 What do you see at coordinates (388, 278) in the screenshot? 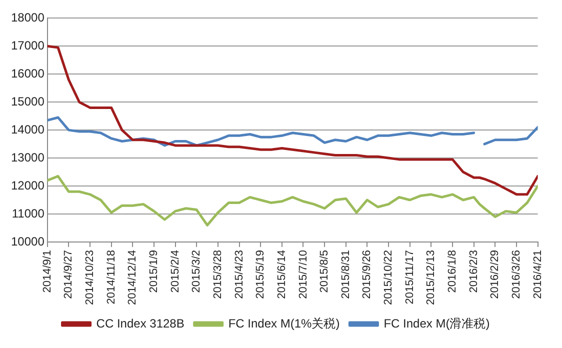
I see `x-tick-label: 2015/10/22` at bounding box center [388, 278].